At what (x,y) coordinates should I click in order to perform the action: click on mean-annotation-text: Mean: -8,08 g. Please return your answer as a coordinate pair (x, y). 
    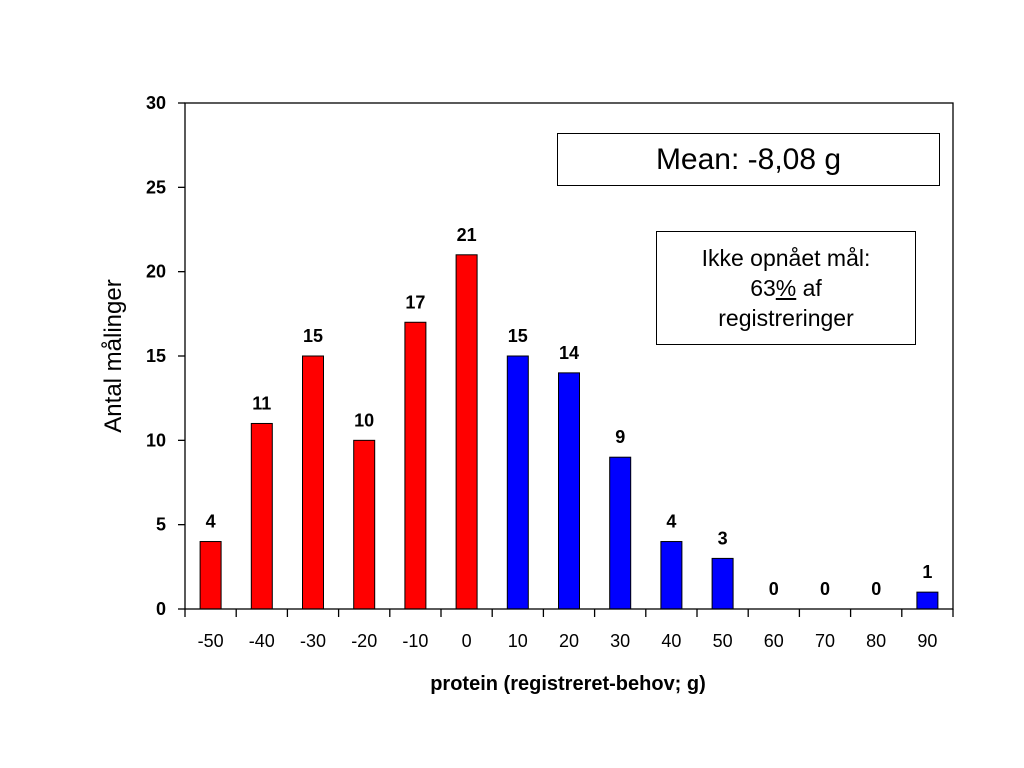
    Looking at the image, I should click on (748, 159).